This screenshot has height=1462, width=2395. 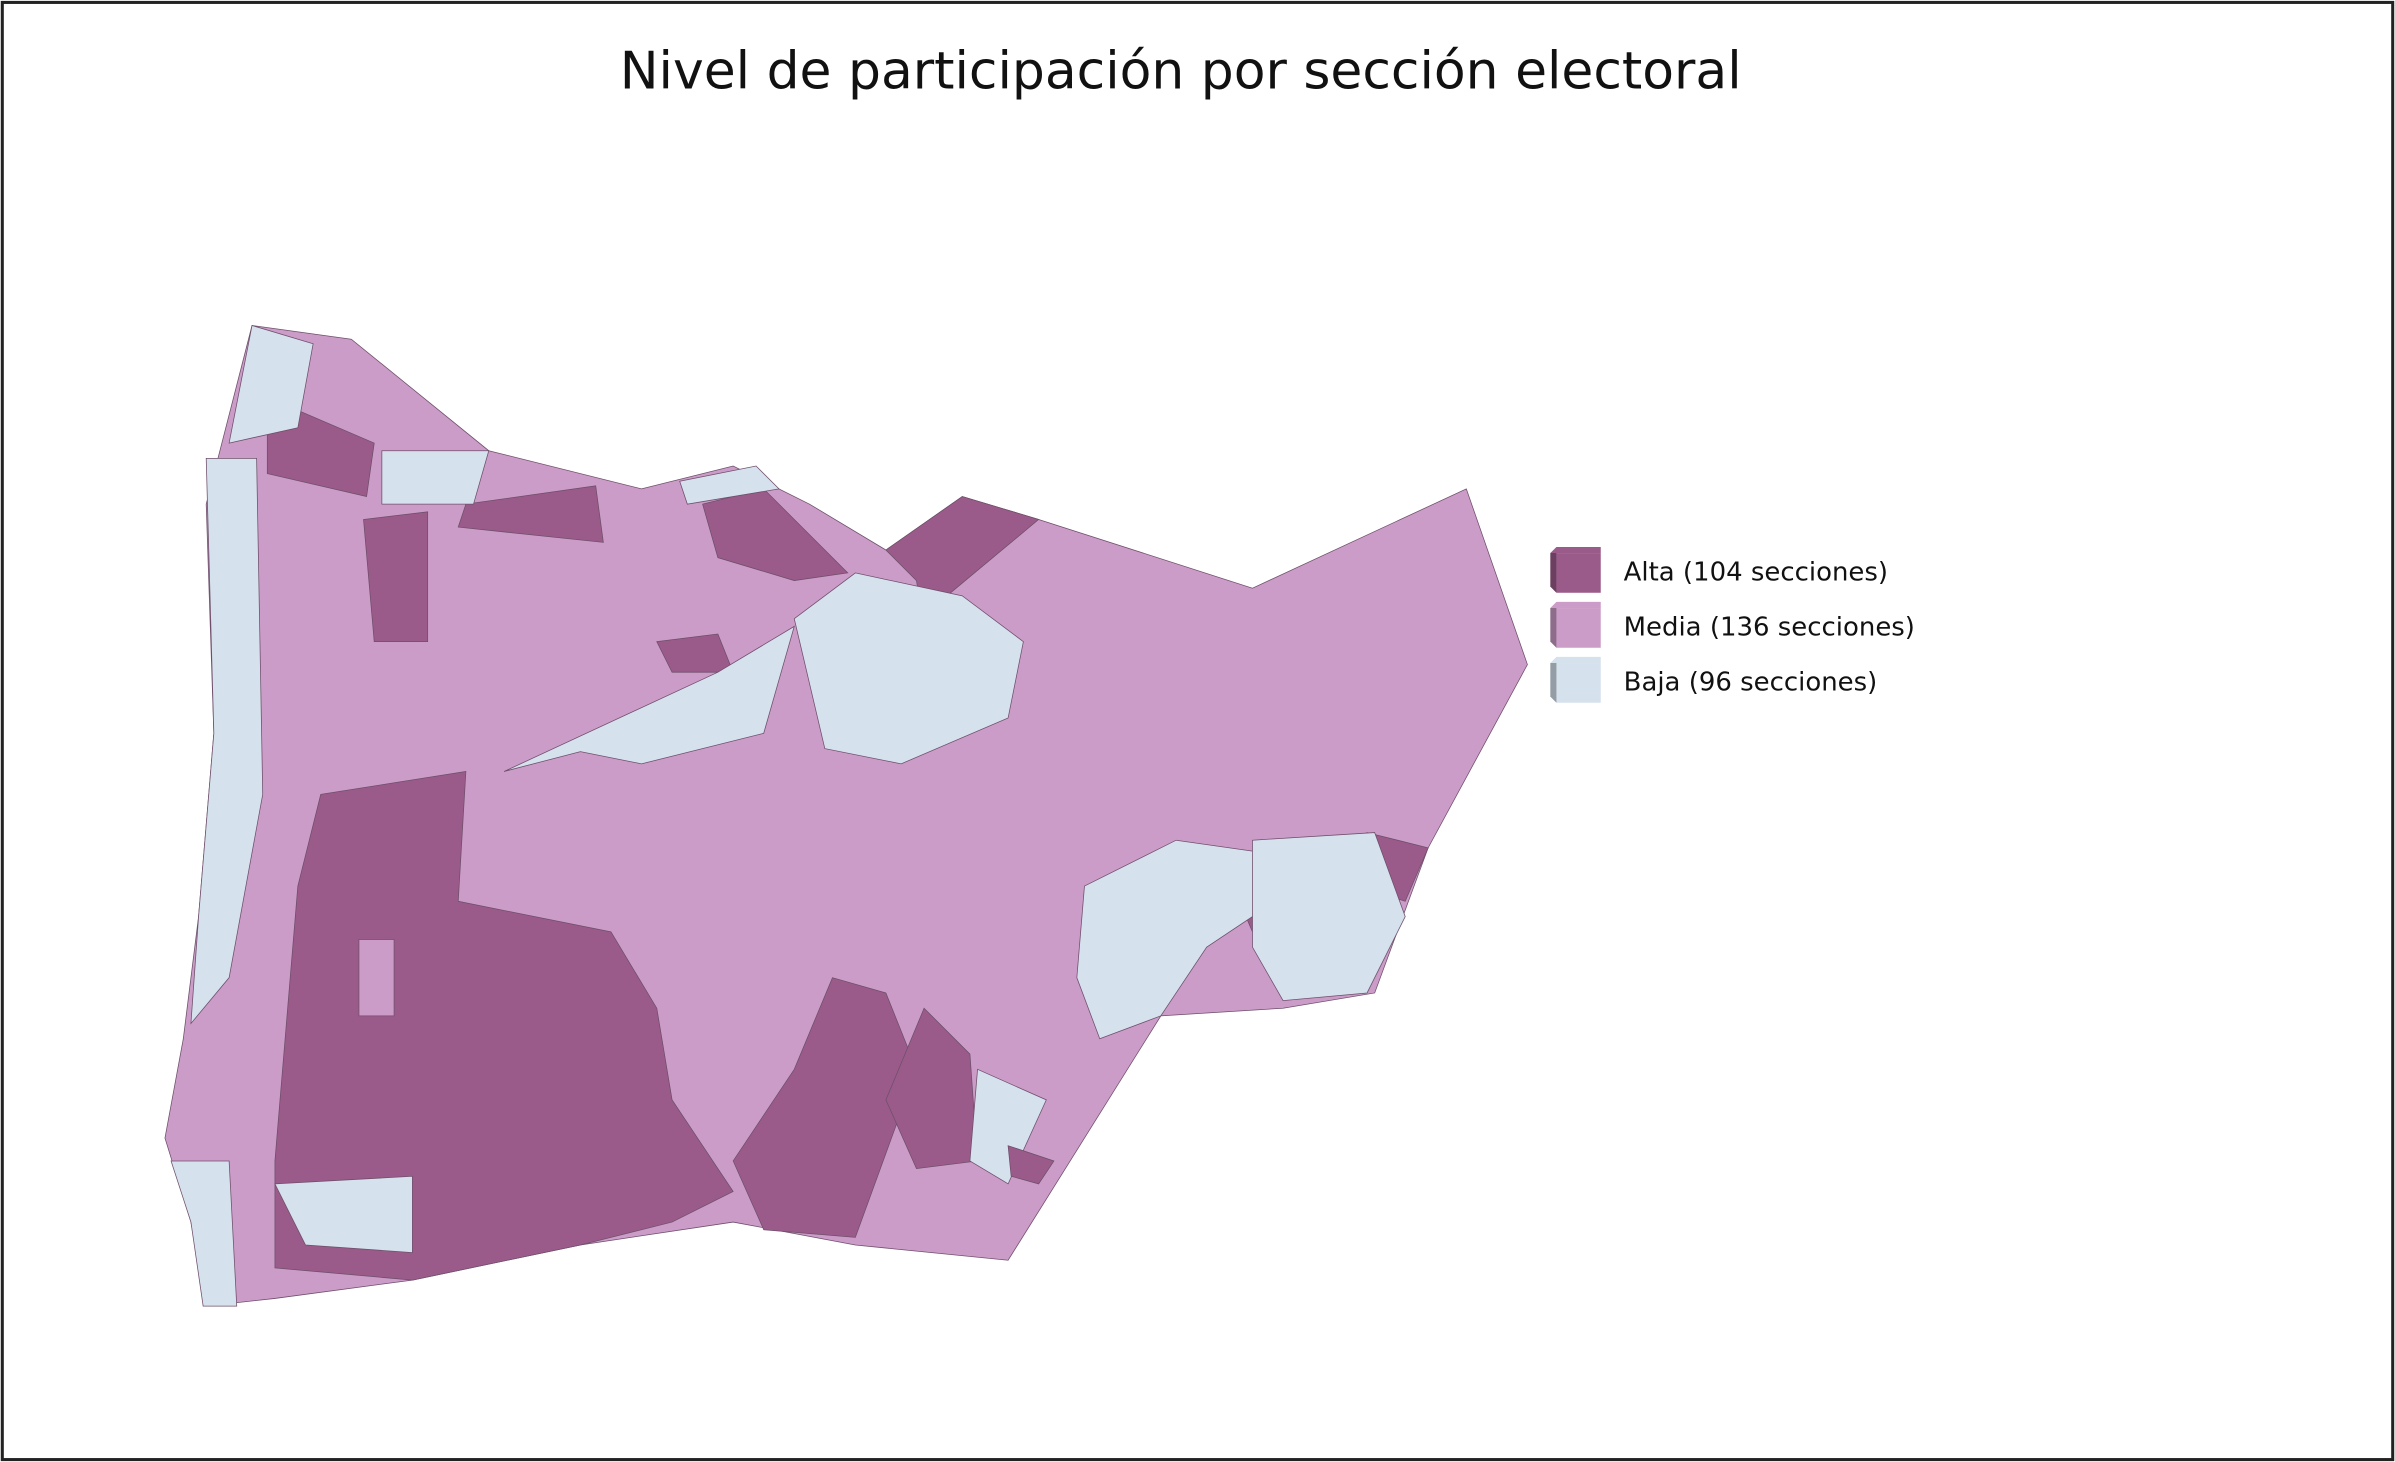 What do you see at coordinates (1769, 627) in the screenshot?
I see `legend-label: Media (136 secciones)` at bounding box center [1769, 627].